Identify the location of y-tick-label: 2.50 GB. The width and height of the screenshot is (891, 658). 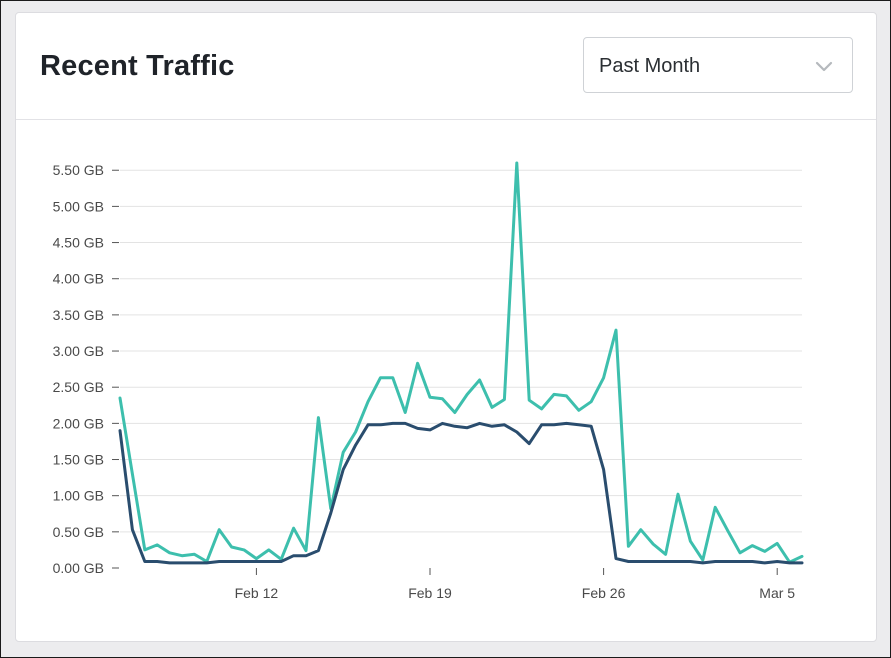
(78, 387).